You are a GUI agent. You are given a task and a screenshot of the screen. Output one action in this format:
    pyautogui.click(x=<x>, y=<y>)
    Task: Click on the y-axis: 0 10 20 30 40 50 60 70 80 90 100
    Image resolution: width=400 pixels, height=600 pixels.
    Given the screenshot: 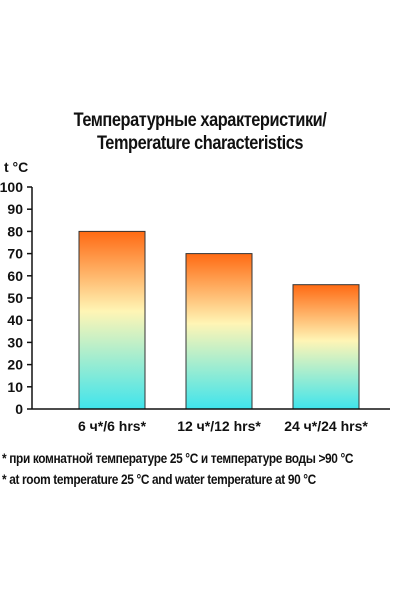 What is the action you would take?
    pyautogui.click(x=16, y=298)
    